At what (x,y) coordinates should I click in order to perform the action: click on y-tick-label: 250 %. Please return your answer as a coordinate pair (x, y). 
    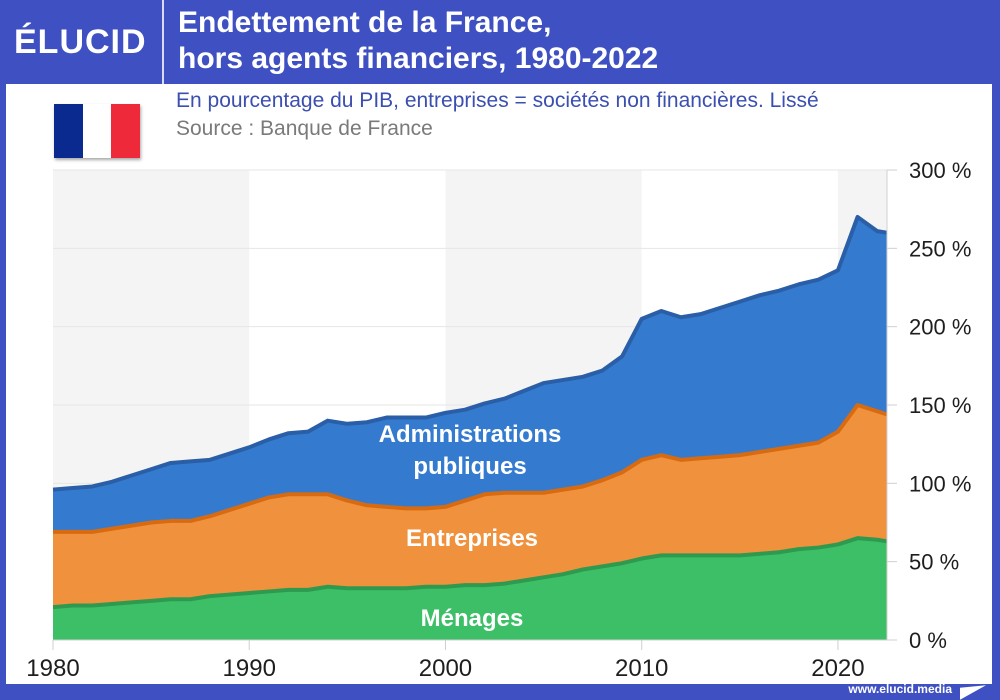
    Looking at the image, I should click on (940, 248).